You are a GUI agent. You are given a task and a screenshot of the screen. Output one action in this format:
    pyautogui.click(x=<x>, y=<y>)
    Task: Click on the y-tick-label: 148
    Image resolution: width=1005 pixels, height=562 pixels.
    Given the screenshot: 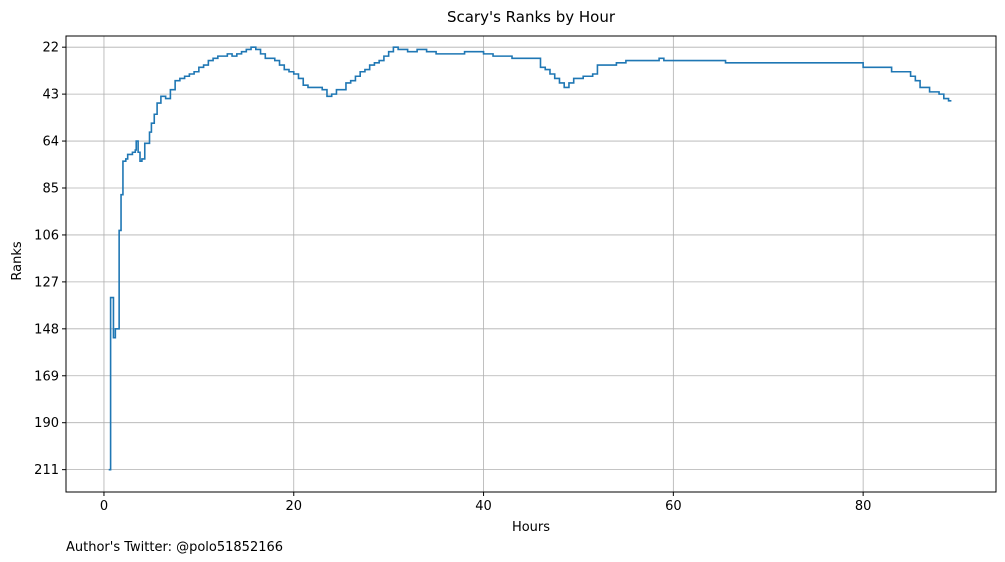 What is the action you would take?
    pyautogui.click(x=46, y=329)
    